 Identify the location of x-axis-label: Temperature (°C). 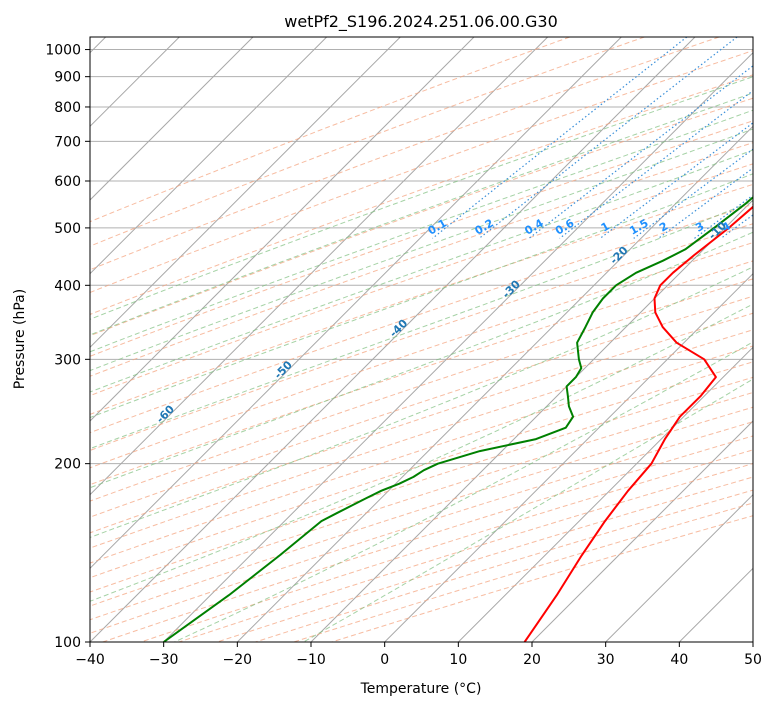
(421, 689).